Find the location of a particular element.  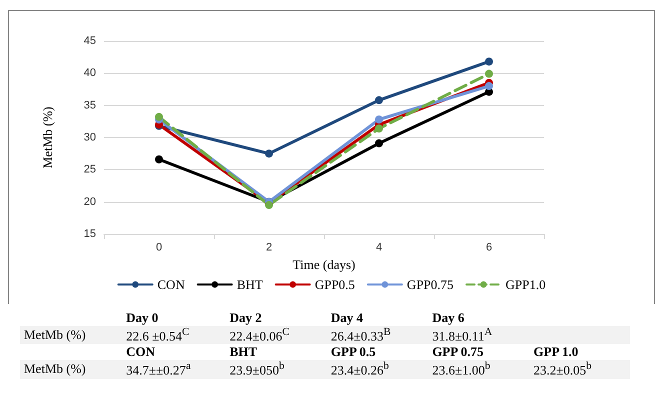

text: Day 6 is located at coordinates (448, 318).